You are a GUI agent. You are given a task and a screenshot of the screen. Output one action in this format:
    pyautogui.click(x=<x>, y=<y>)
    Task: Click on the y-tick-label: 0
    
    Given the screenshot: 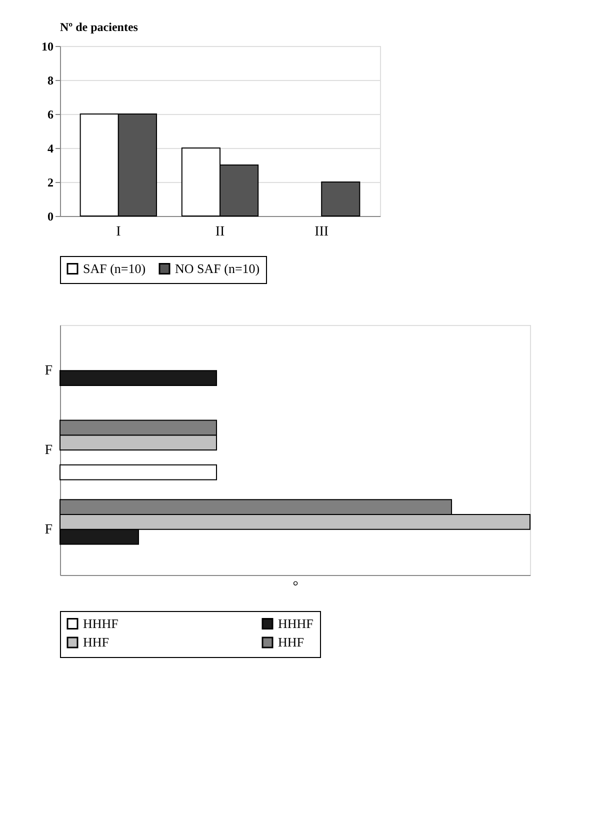 What is the action you would take?
    pyautogui.click(x=51, y=217)
    